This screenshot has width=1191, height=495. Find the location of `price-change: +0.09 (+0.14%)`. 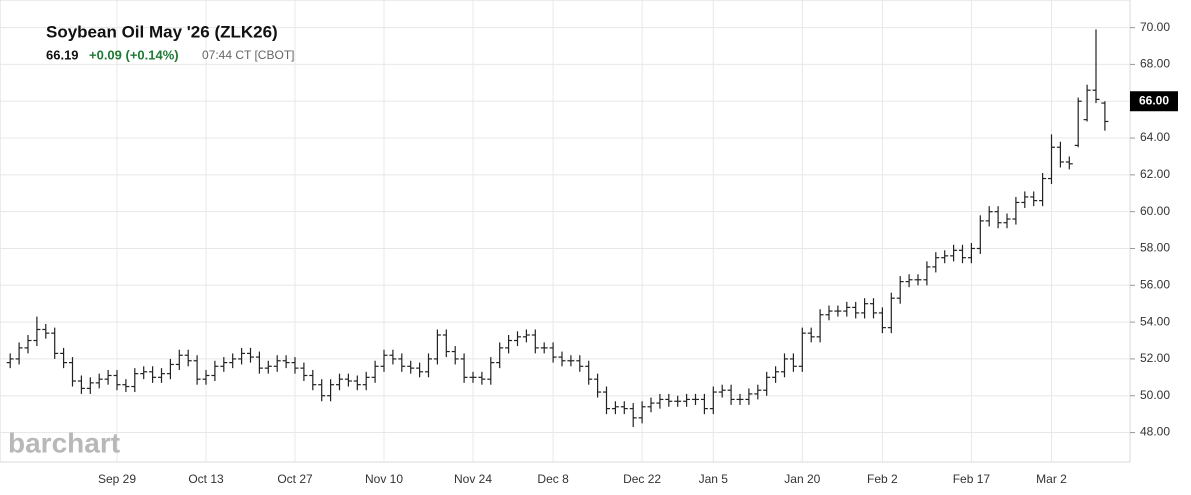

price-change: +0.09 (+0.14%) is located at coordinates (134, 54).